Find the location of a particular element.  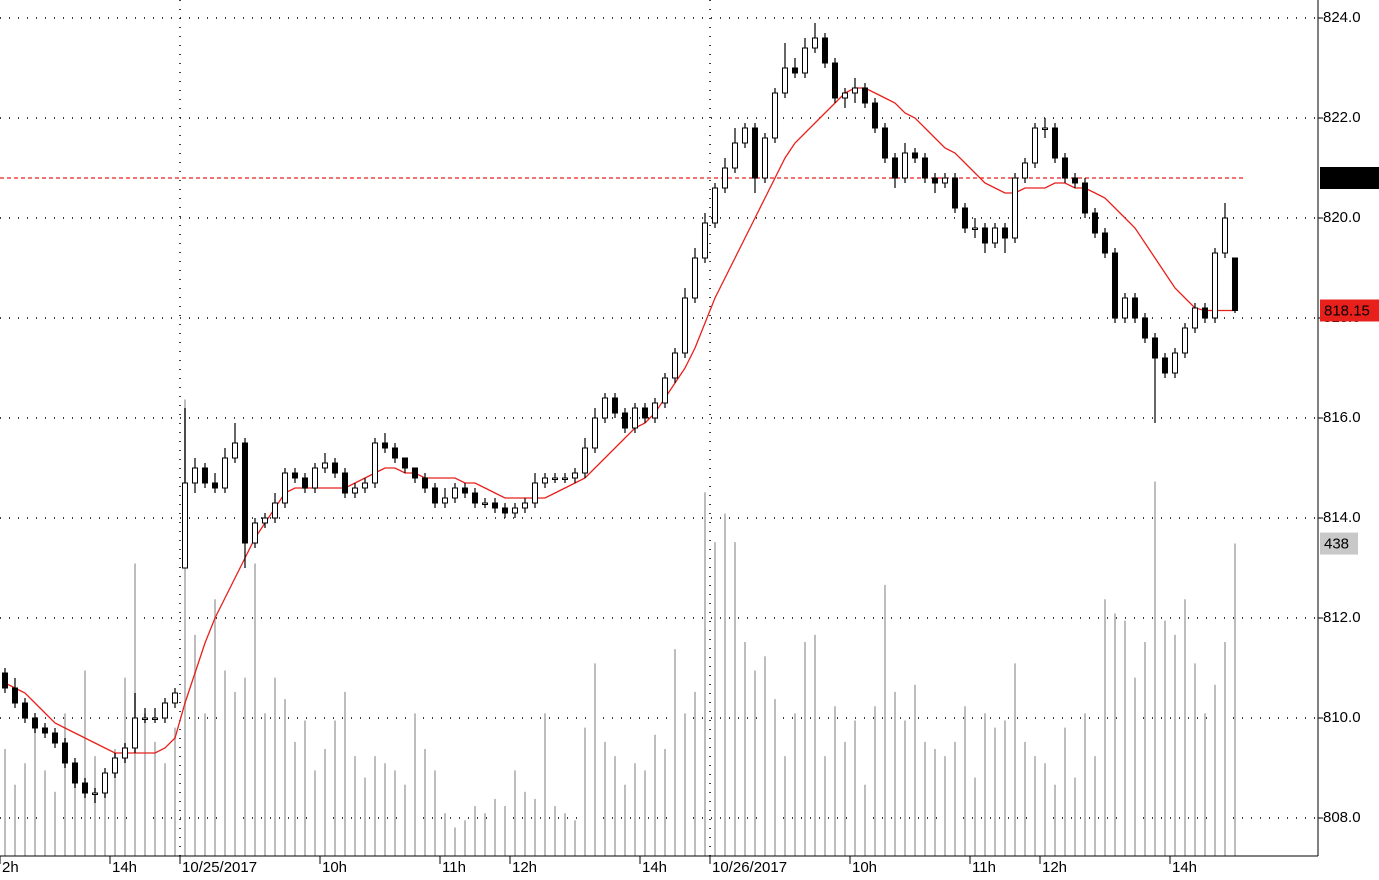

y-tick-label: 822.0 is located at coordinates (1342, 117).